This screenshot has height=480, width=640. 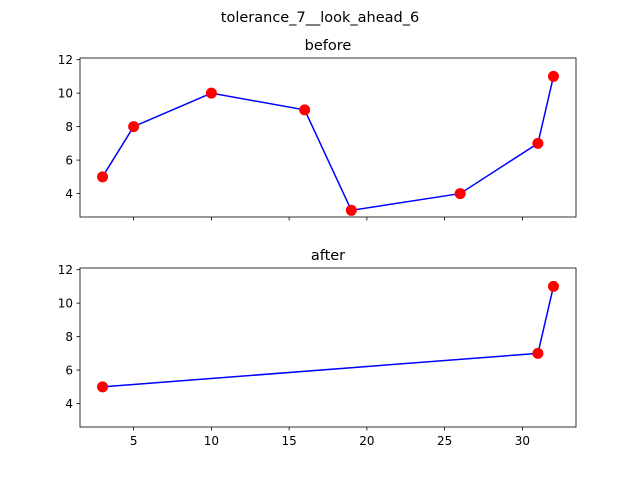 What do you see at coordinates (211, 441) in the screenshot?
I see `x-tick-label: 10` at bounding box center [211, 441].